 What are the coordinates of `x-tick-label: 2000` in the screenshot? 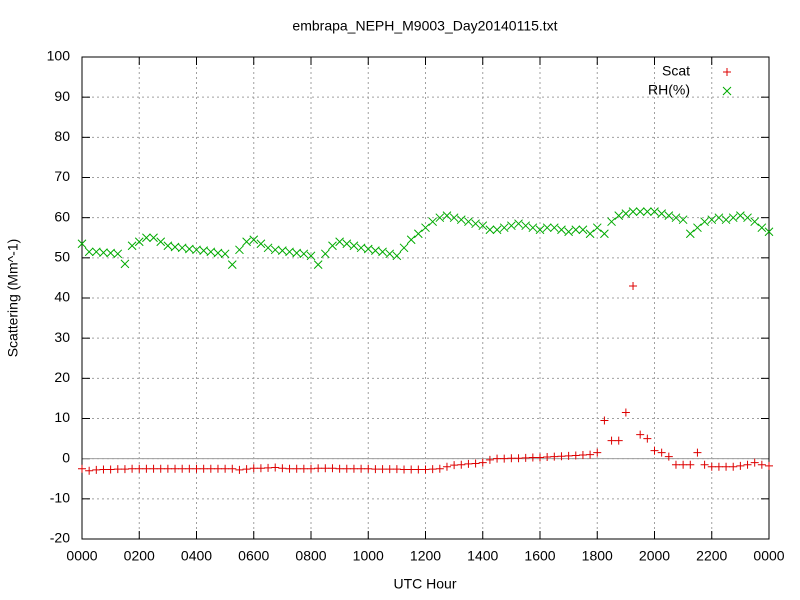 It's located at (654, 556).